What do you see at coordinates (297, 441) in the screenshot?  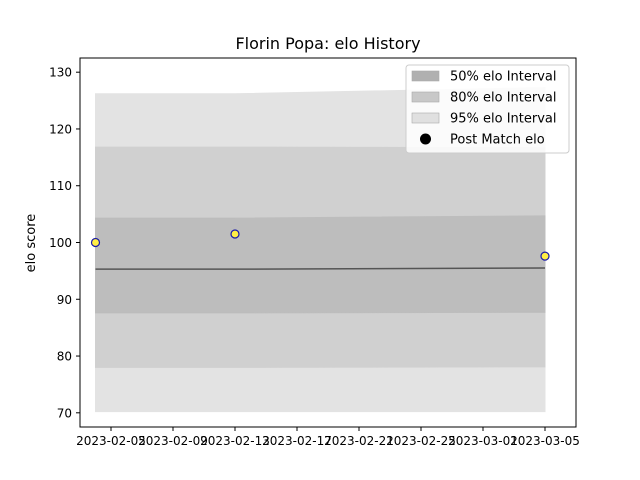 I see `x-tick-label: 2023-02-17` at bounding box center [297, 441].